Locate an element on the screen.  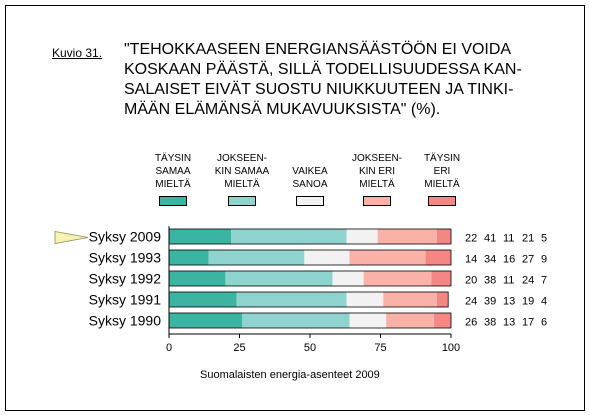
data-label: 20 is located at coordinates (471, 281).